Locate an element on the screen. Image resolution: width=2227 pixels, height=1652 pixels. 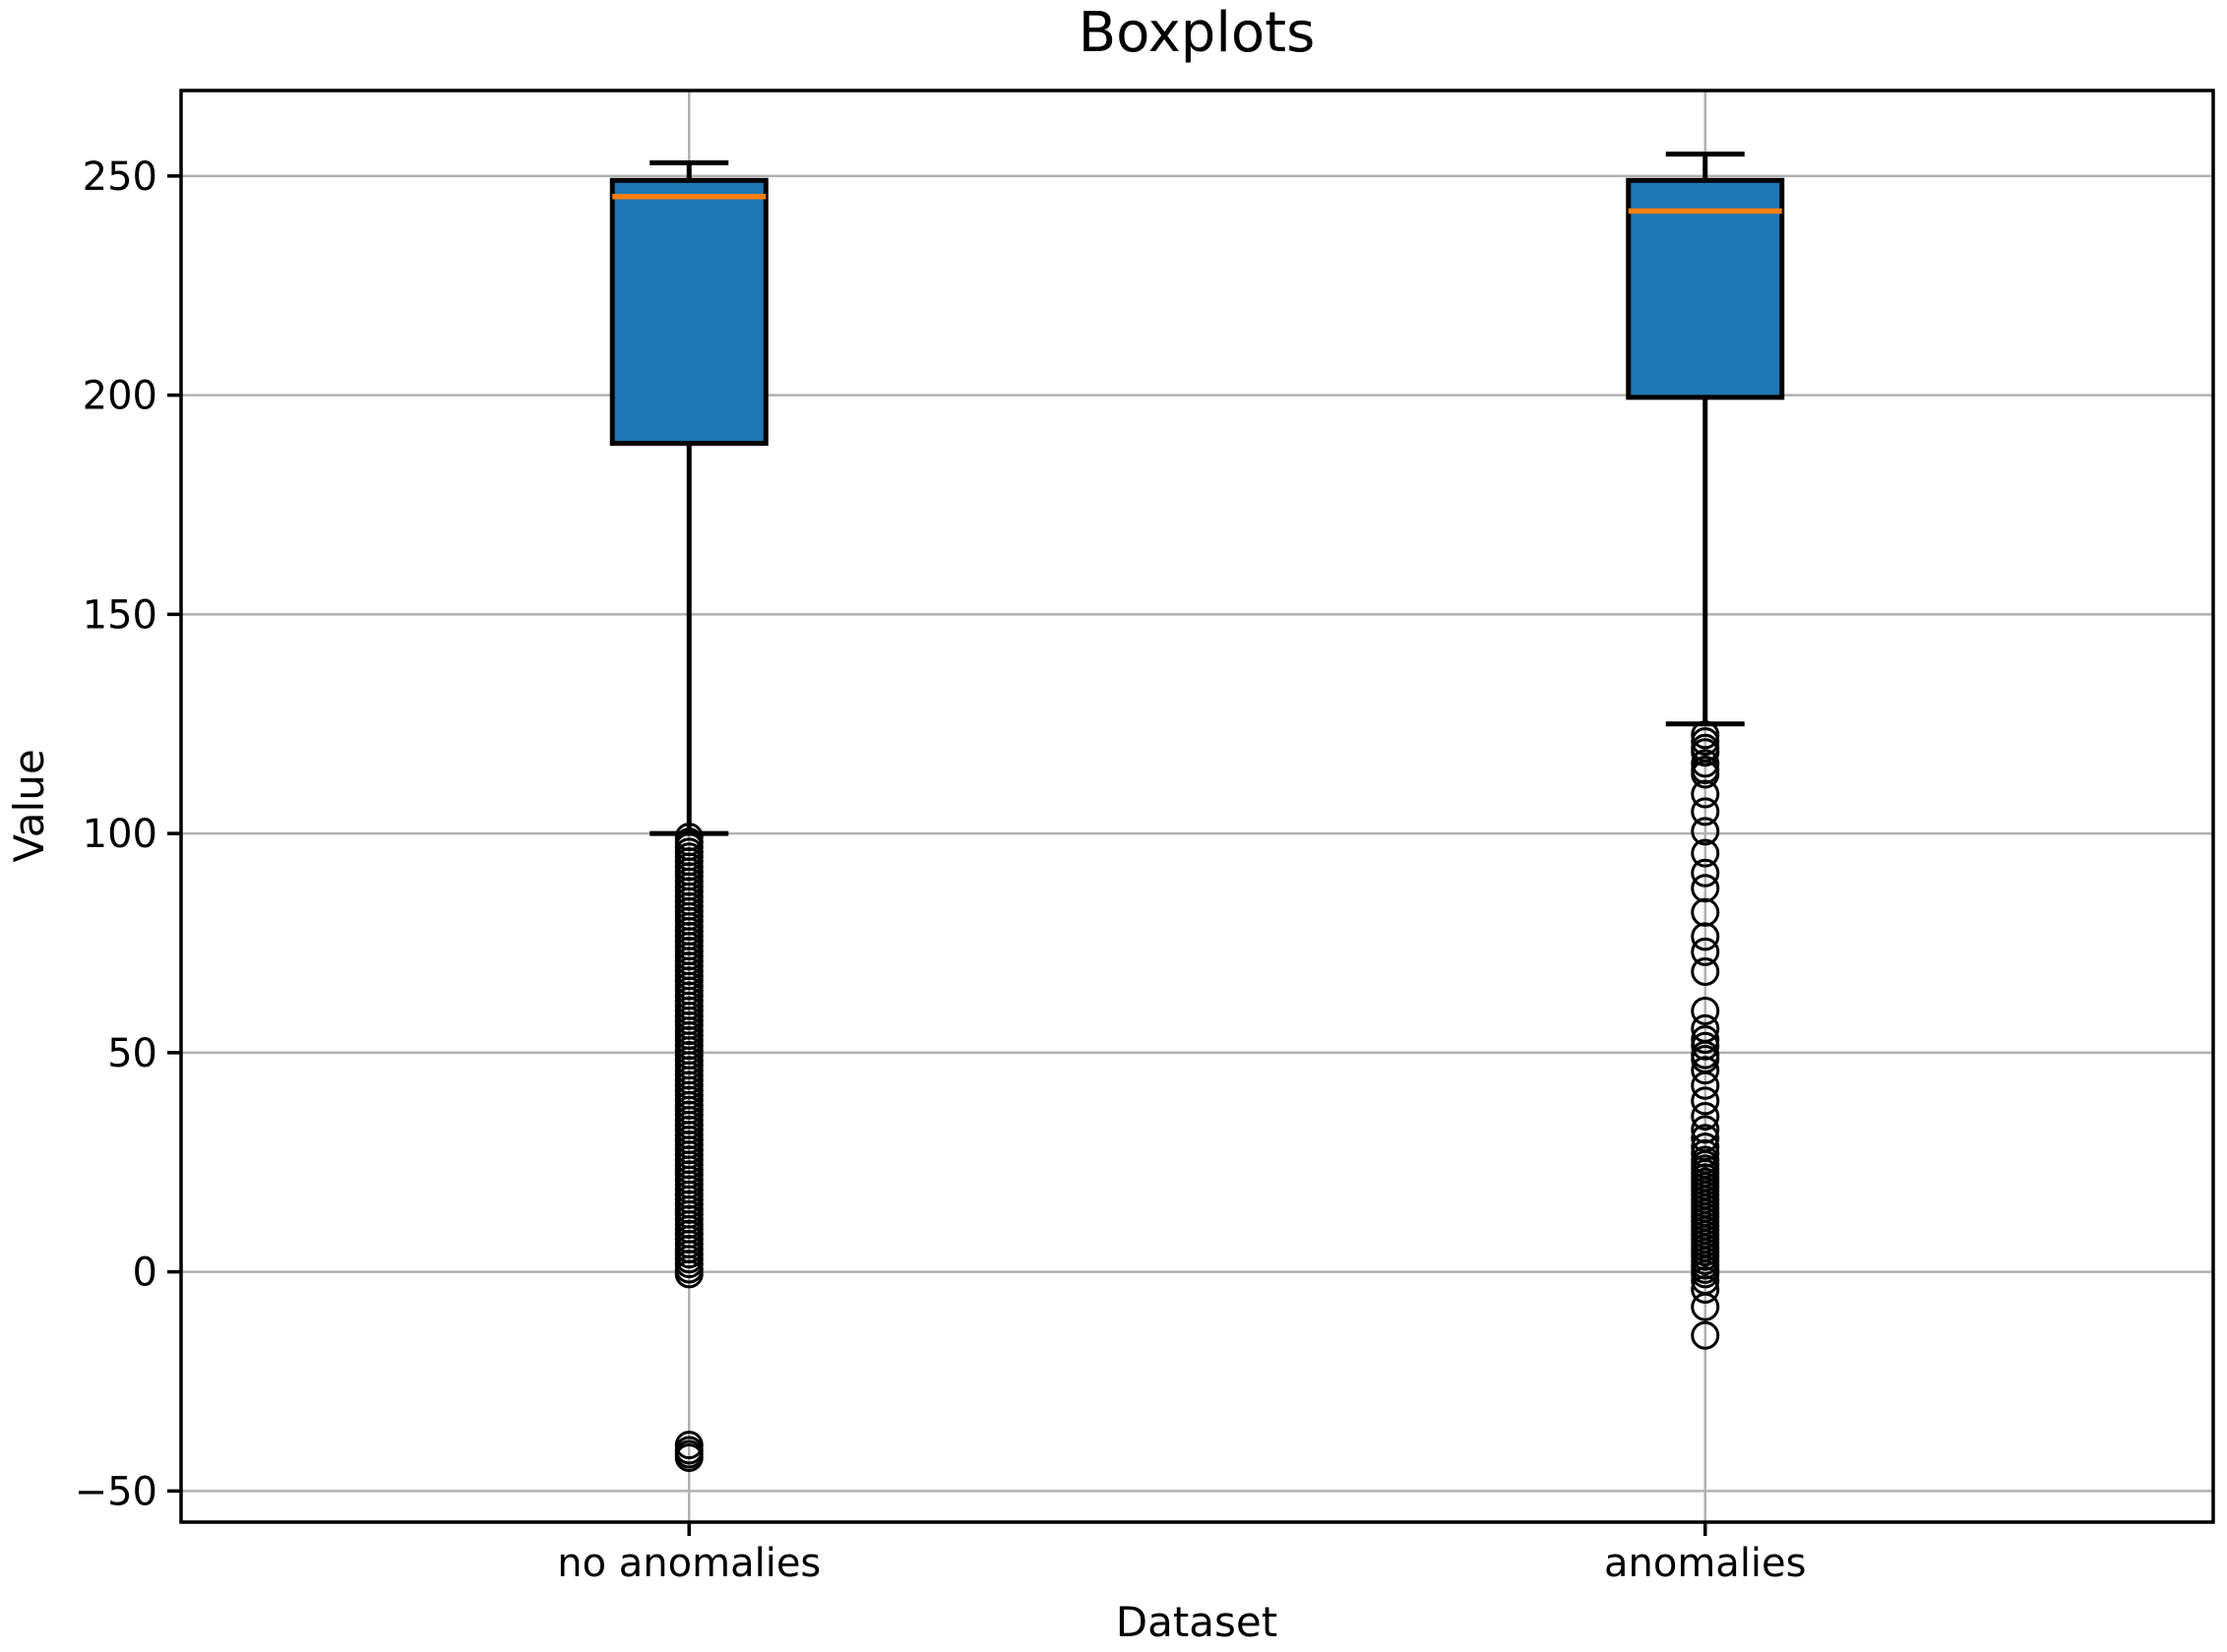
x-tick-label: anomalies is located at coordinates (1706, 1563).